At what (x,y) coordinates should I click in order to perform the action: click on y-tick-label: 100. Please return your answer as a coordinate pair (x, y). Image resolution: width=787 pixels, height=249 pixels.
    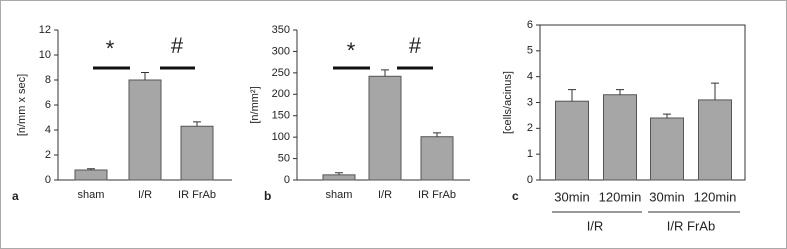
    Looking at the image, I should click on (281, 137).